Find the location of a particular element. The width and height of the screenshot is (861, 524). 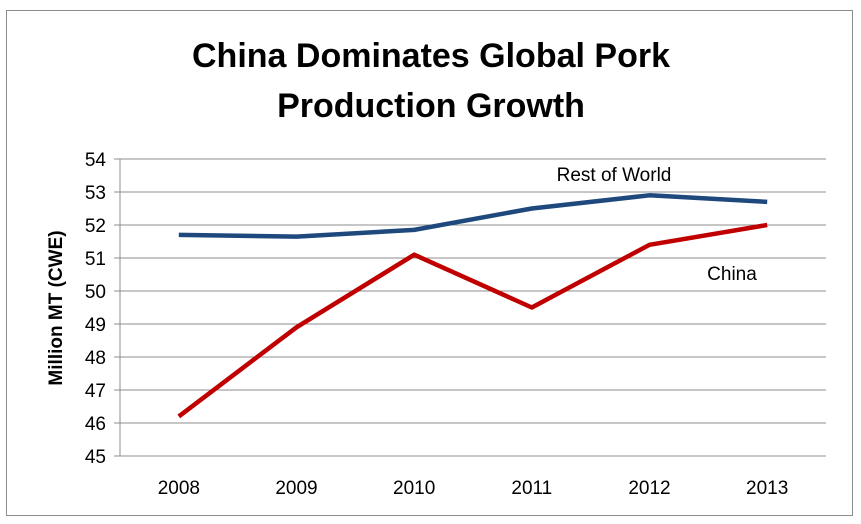

x-tick-label: 2012 is located at coordinates (649, 488).